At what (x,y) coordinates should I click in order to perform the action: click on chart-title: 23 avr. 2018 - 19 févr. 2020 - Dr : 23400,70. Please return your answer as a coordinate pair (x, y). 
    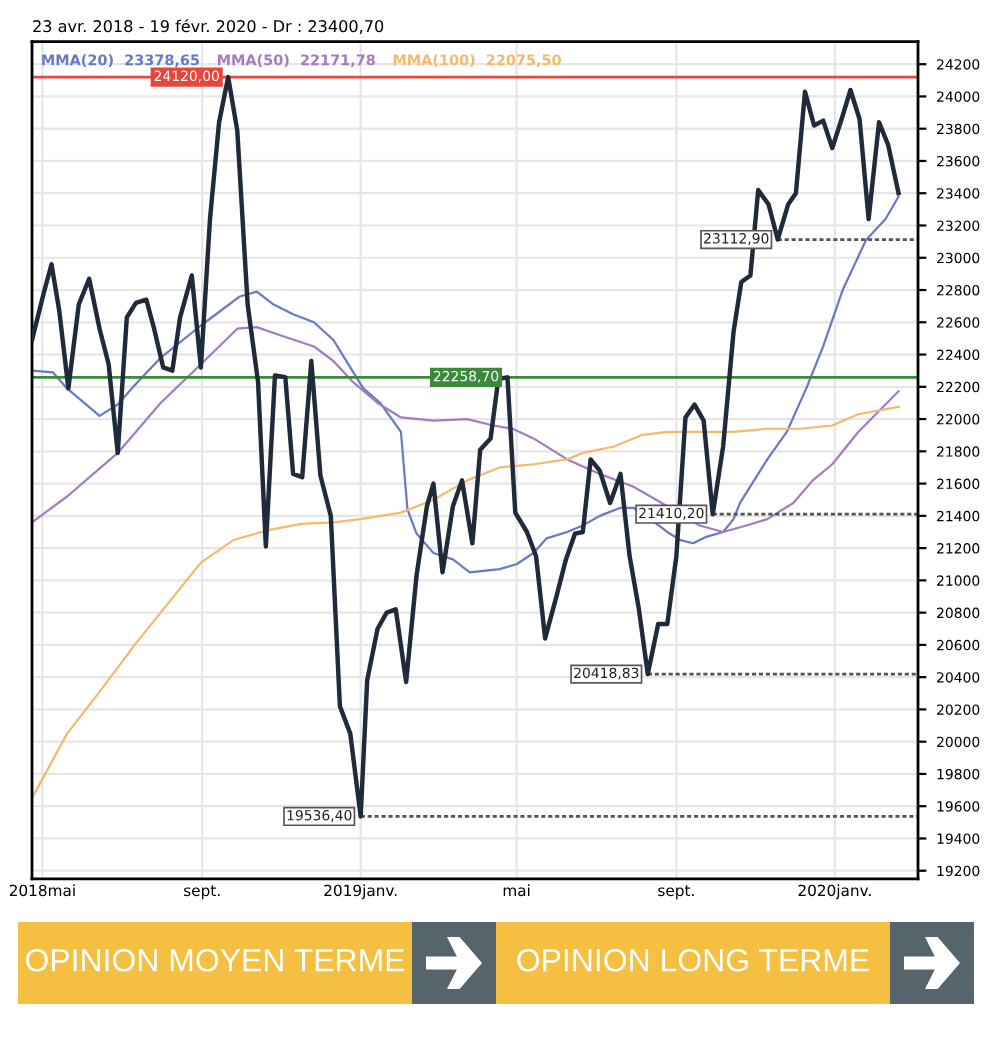
    Looking at the image, I should click on (208, 26).